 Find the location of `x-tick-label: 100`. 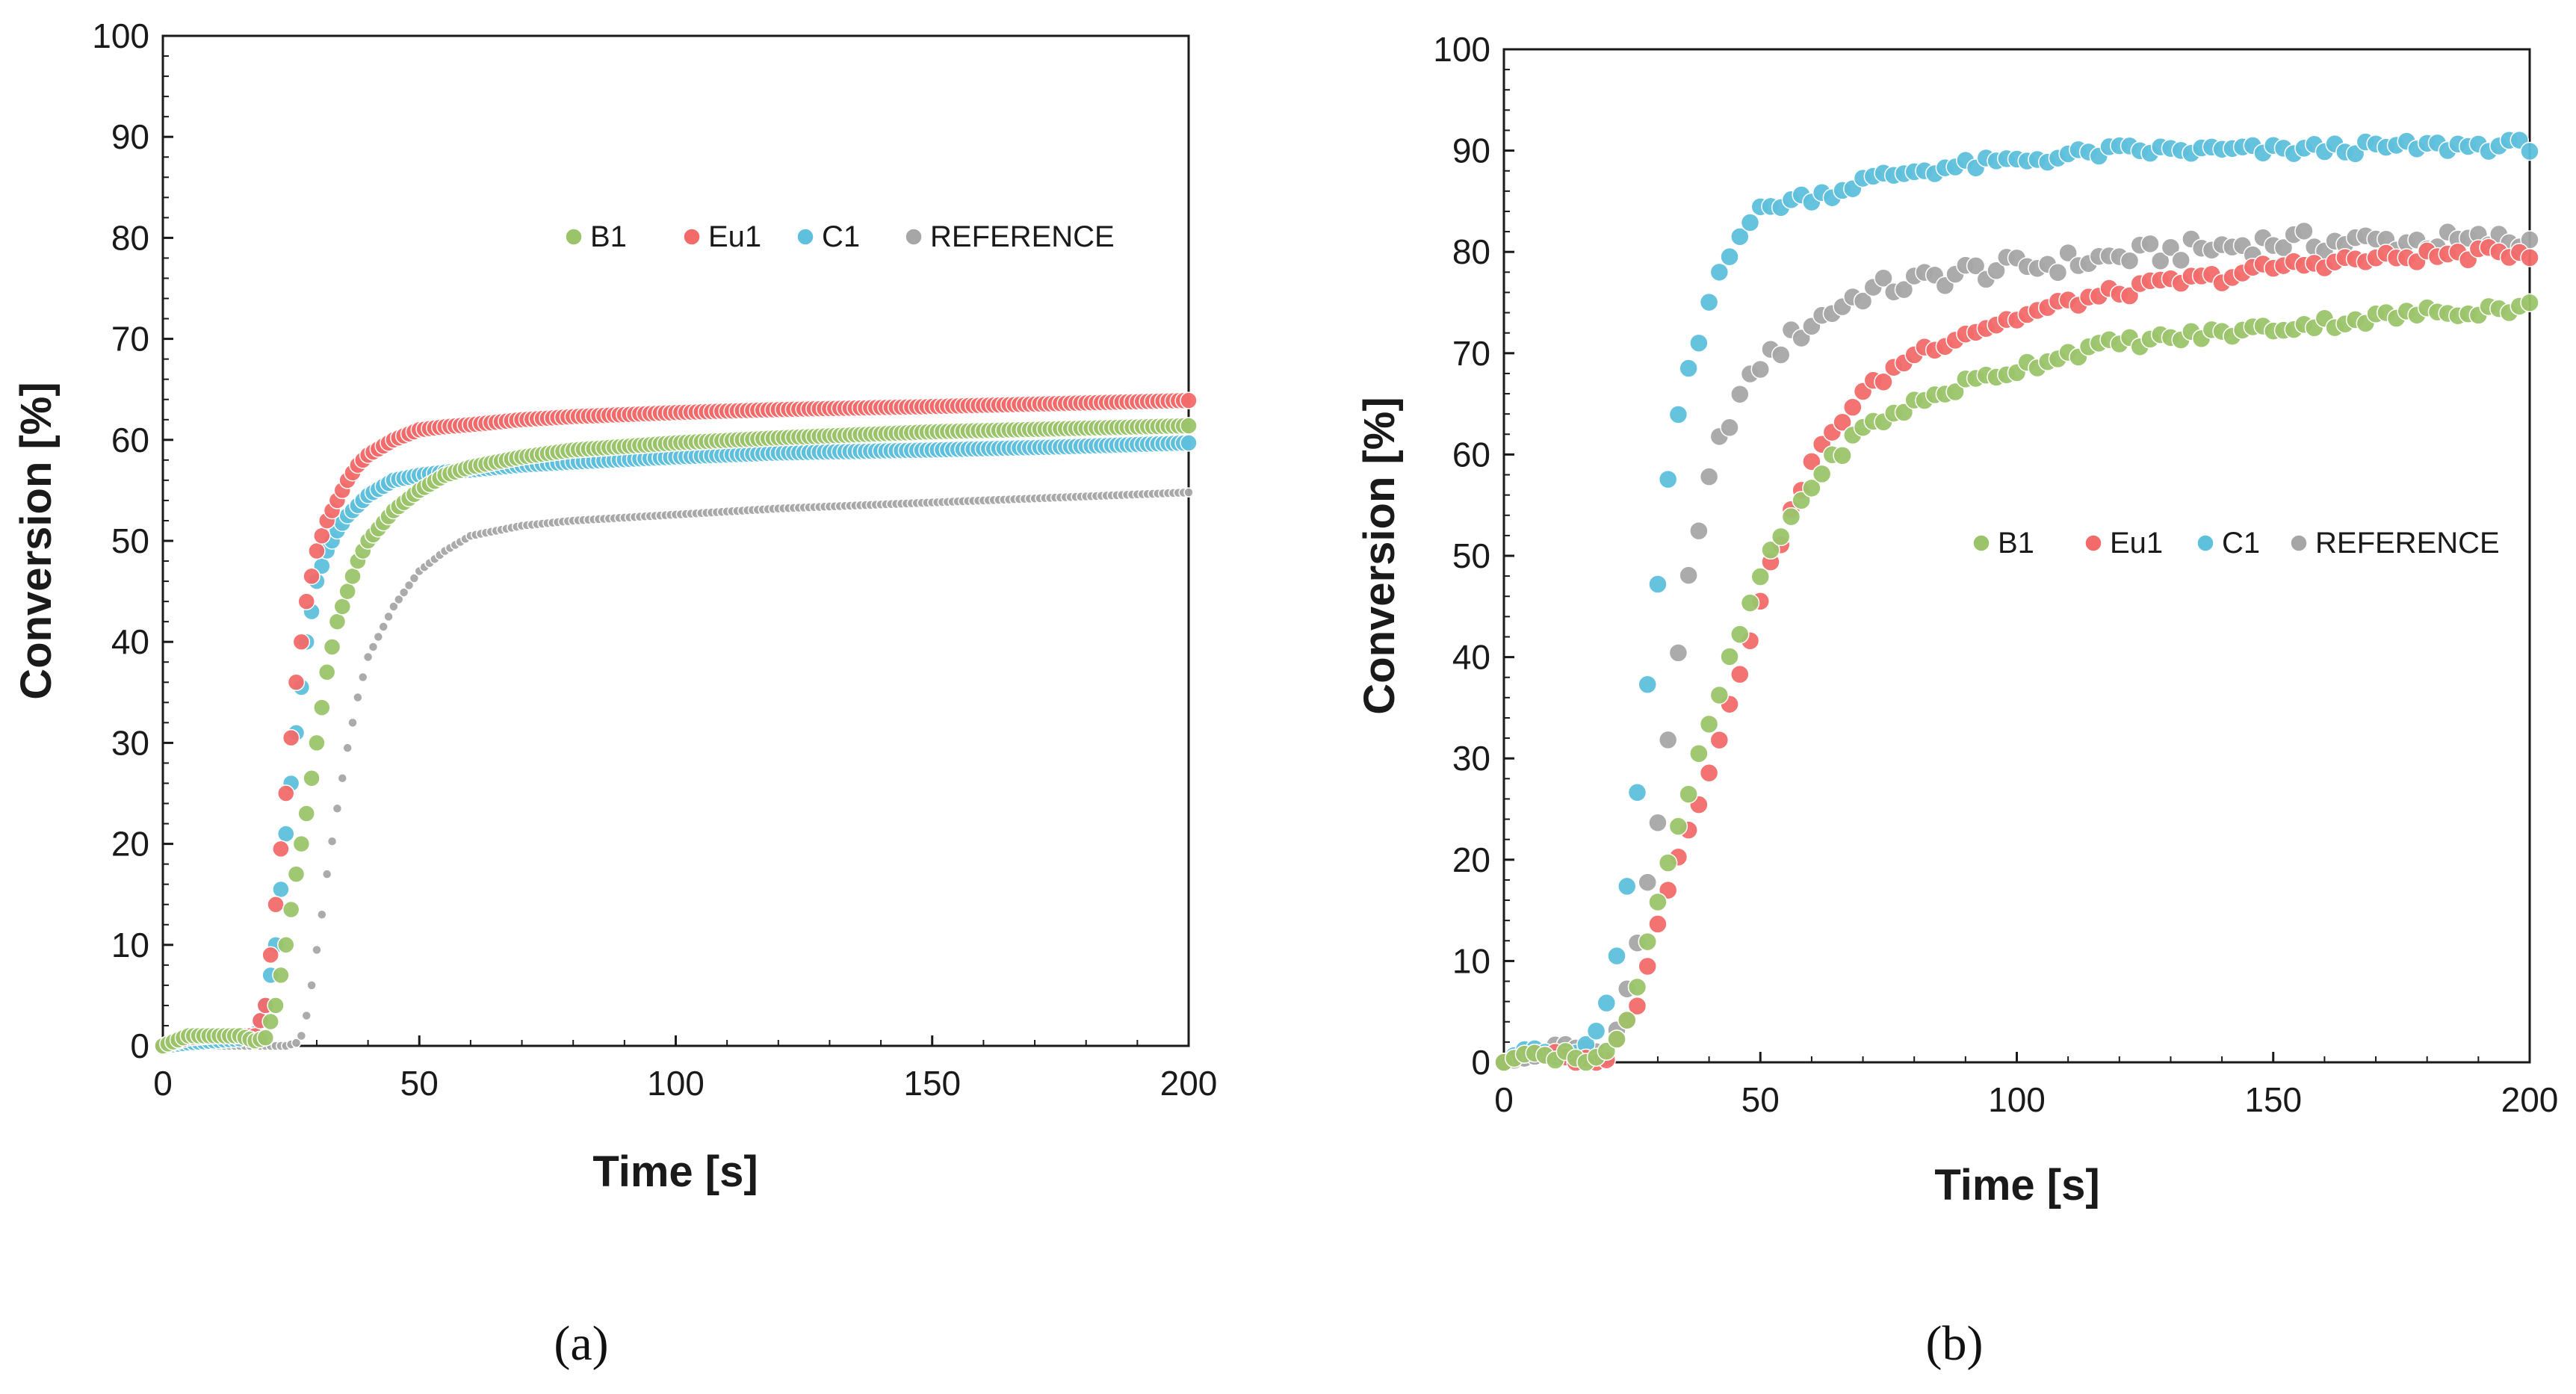

x-tick-label: 100 is located at coordinates (2017, 1099).